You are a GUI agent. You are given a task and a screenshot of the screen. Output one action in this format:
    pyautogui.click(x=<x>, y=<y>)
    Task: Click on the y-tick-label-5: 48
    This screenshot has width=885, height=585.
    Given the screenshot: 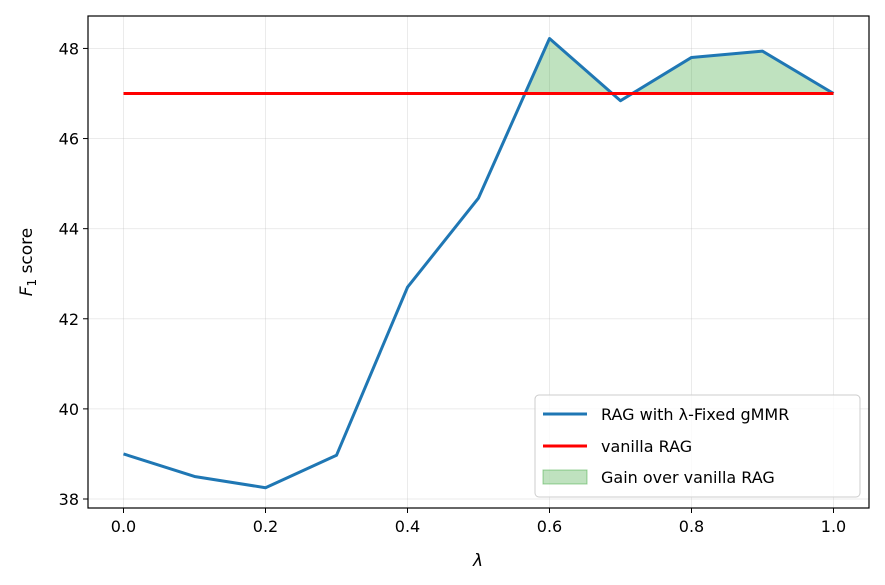 What is the action you would take?
    pyautogui.click(x=69, y=48)
    